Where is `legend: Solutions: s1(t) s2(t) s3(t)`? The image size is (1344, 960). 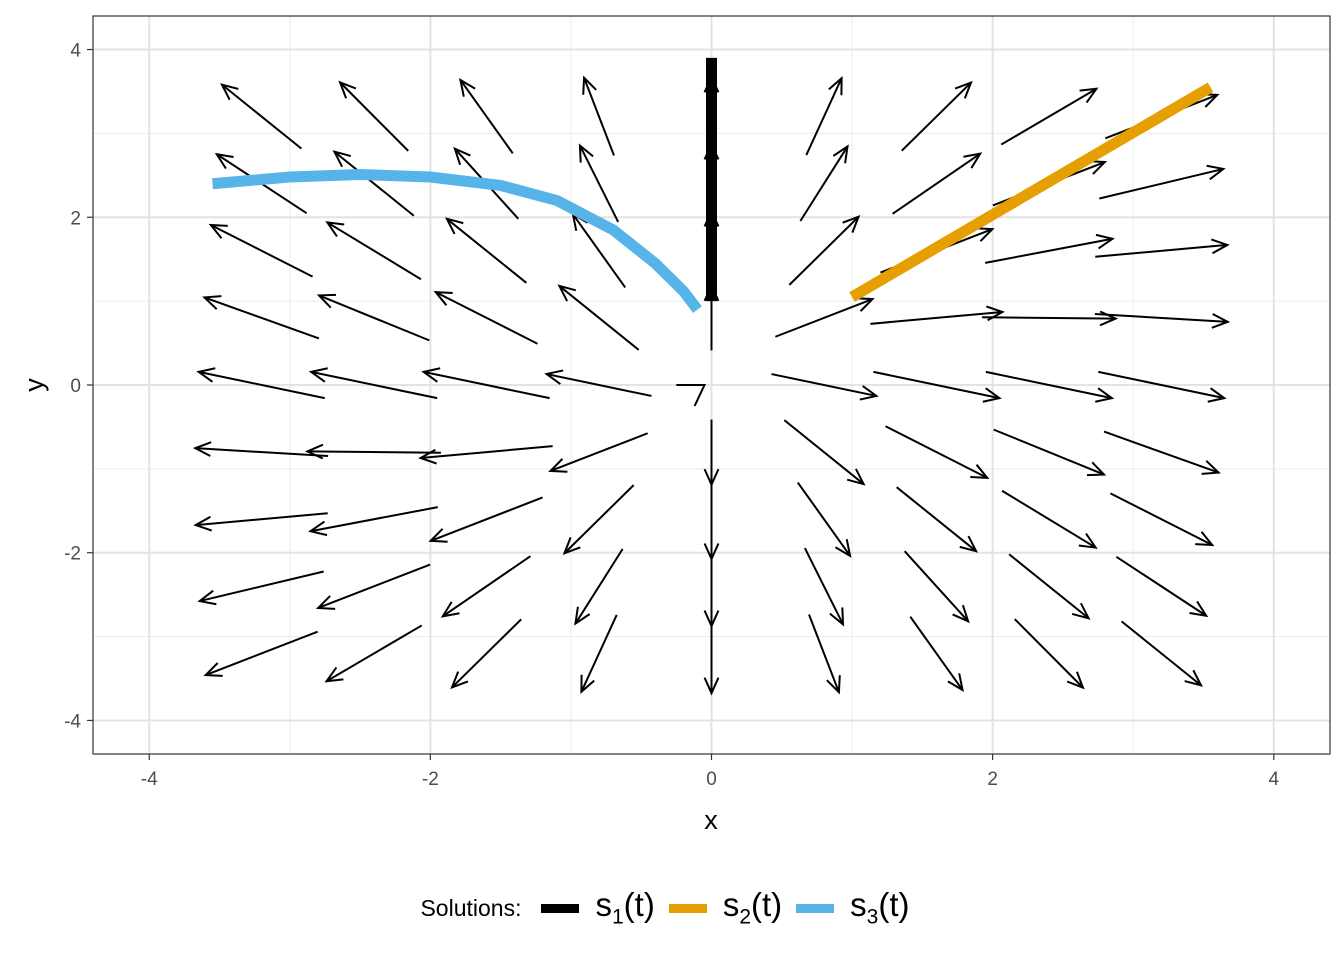 legend: Solutions: s1(t) s2(t) s3(t) is located at coordinates (672, 908).